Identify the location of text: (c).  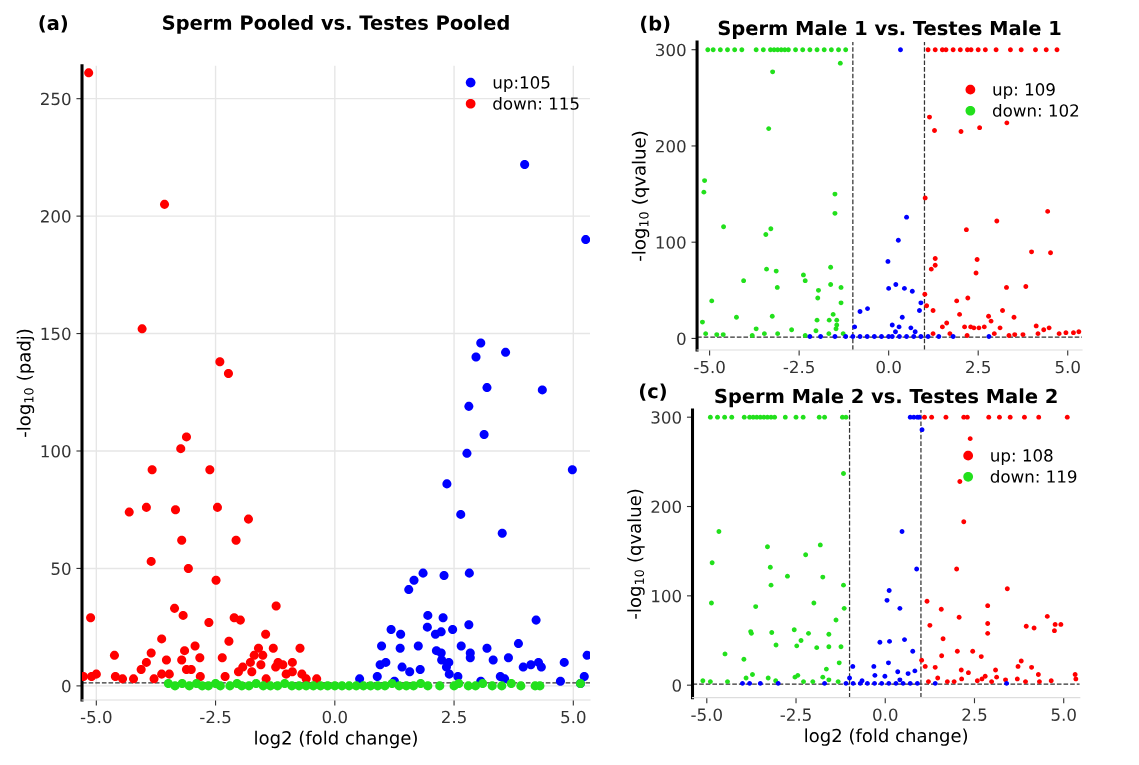
(652, 392).